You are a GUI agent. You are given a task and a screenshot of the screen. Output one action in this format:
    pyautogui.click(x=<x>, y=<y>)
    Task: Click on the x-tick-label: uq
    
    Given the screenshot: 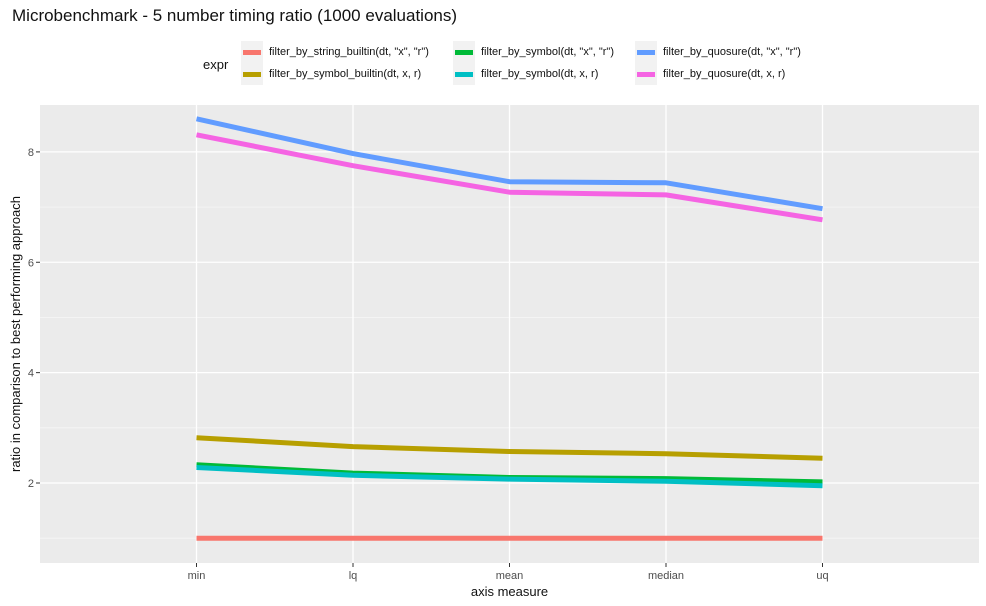 What is the action you would take?
    pyautogui.click(x=822, y=576)
    